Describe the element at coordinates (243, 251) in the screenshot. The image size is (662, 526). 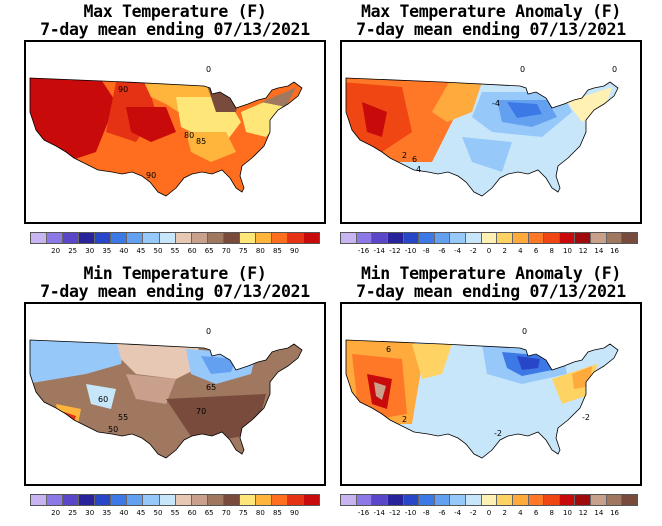
I see `colorbar-tick-label: 75` at that location.